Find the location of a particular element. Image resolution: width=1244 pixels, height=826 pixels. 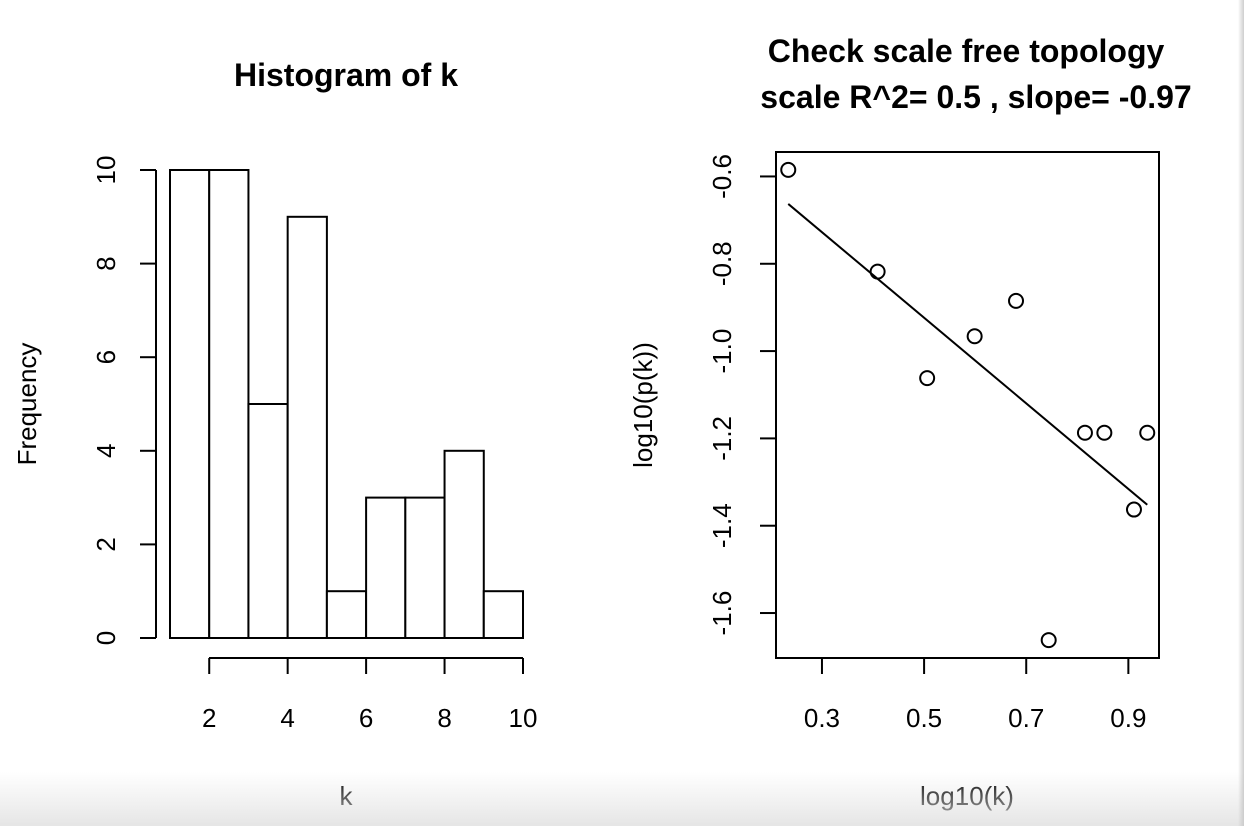

histogram-x-tick-label: 2 is located at coordinates (209, 718).